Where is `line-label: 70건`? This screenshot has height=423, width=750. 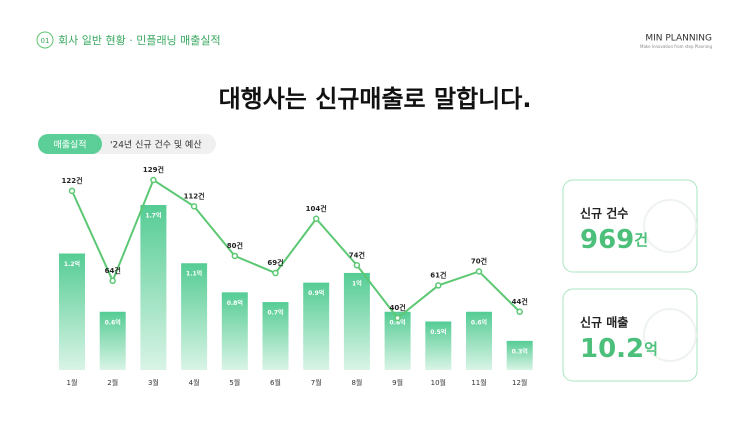 line-label: 70건 is located at coordinates (479, 260).